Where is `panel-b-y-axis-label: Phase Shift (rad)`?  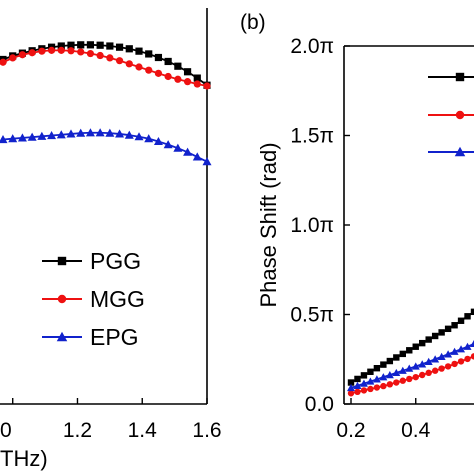
panel-b-y-axis-label: Phase Shift (rad) is located at coordinates (268, 224).